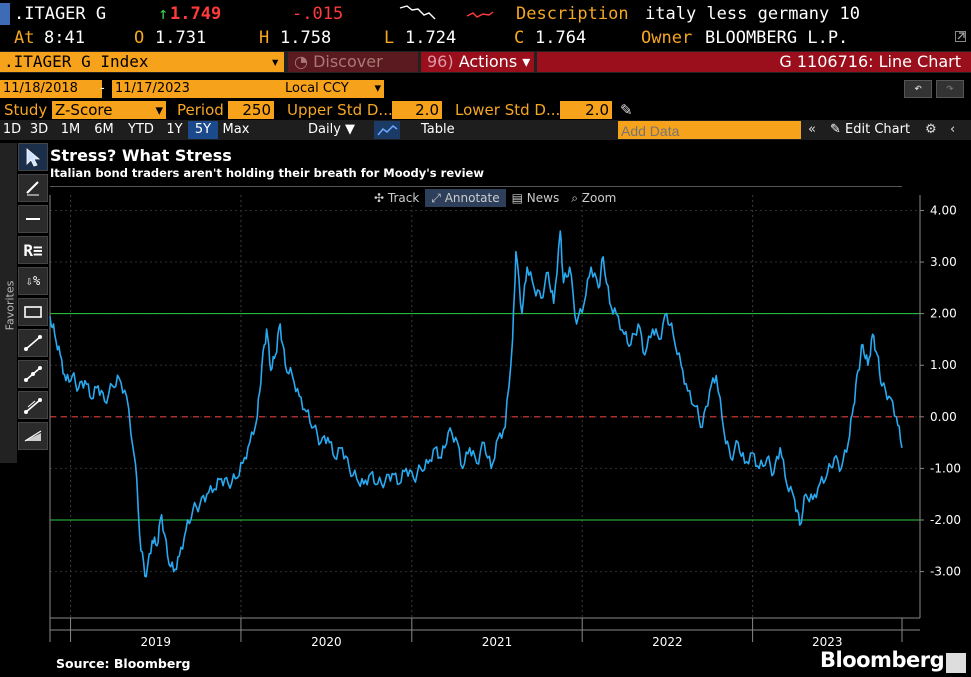 The height and width of the screenshot is (677, 971). What do you see at coordinates (64, 38) in the screenshot?
I see `at-value: 8:41` at bounding box center [64, 38].